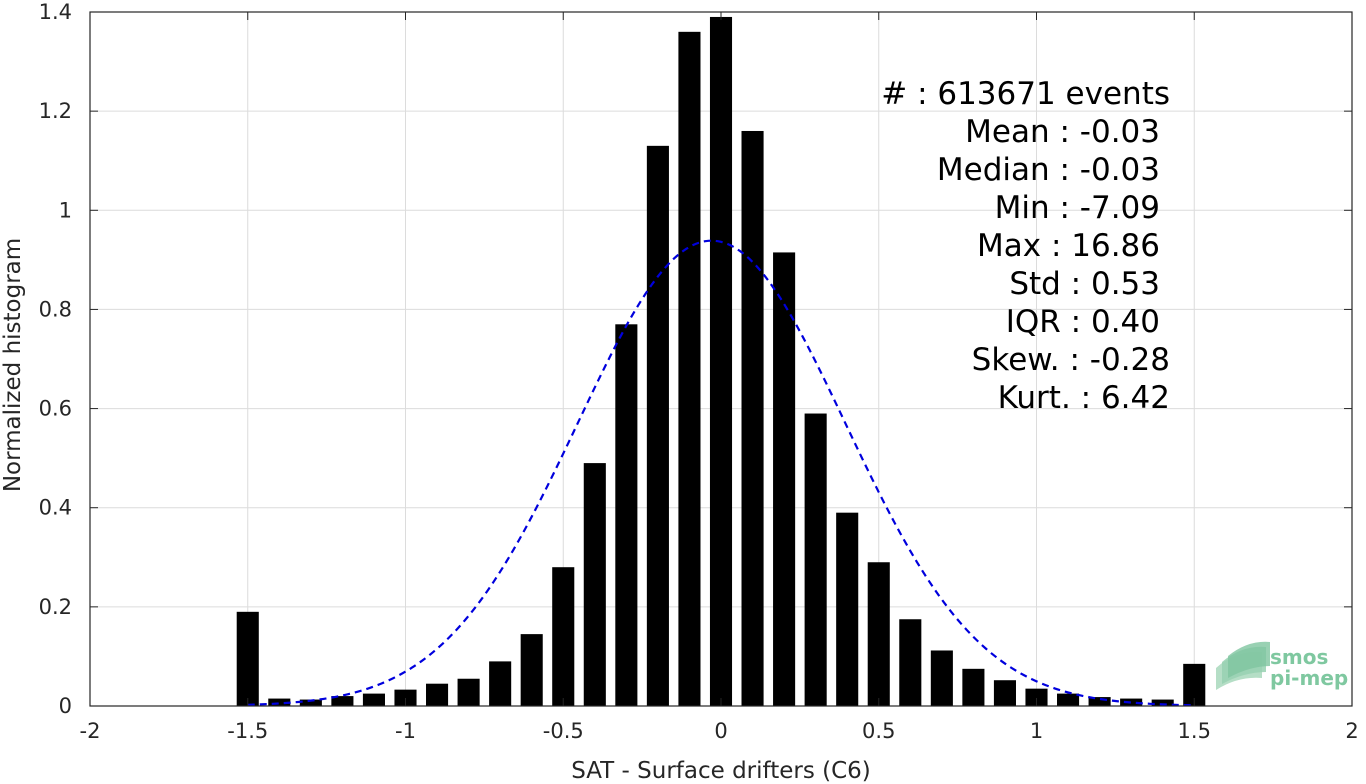 This screenshot has width=1366, height=784. What do you see at coordinates (1243, 665) in the screenshot?
I see `waves-logo-icon` at bounding box center [1243, 665].